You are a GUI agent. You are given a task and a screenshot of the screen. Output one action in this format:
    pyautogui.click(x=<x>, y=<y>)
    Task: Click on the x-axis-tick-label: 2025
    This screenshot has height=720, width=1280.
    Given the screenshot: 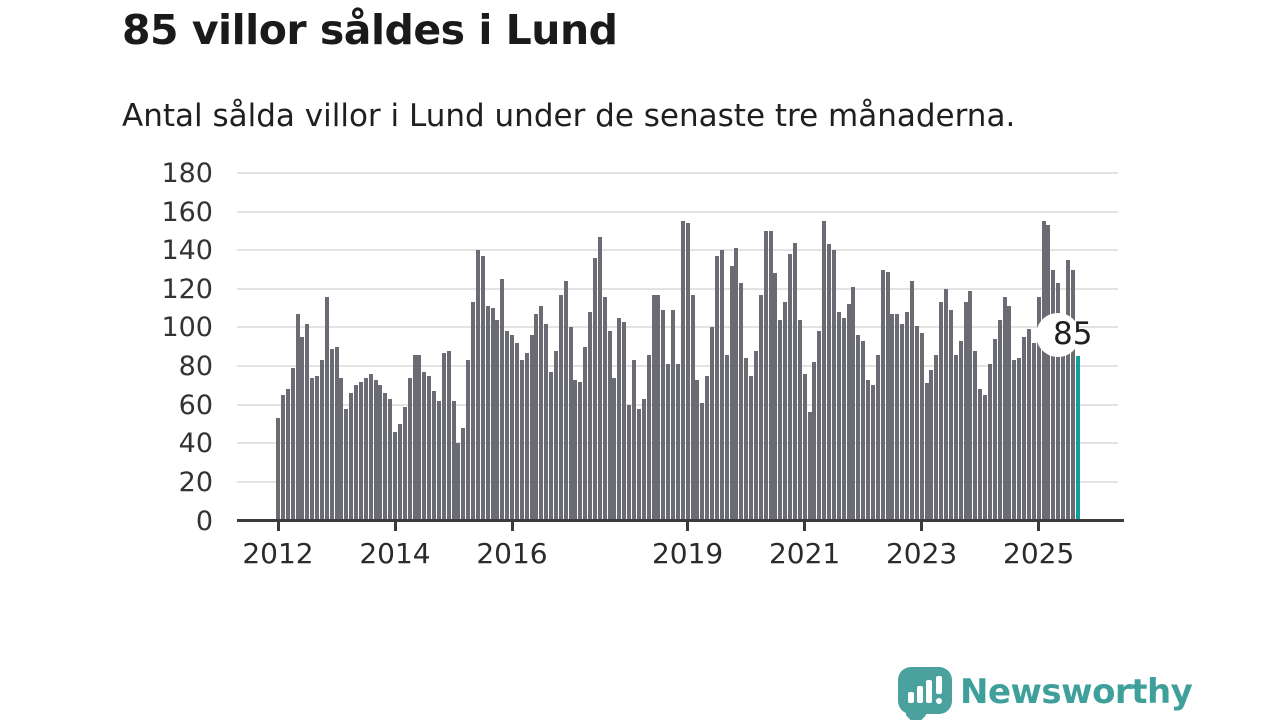 What is the action you would take?
    pyautogui.click(x=1039, y=553)
    